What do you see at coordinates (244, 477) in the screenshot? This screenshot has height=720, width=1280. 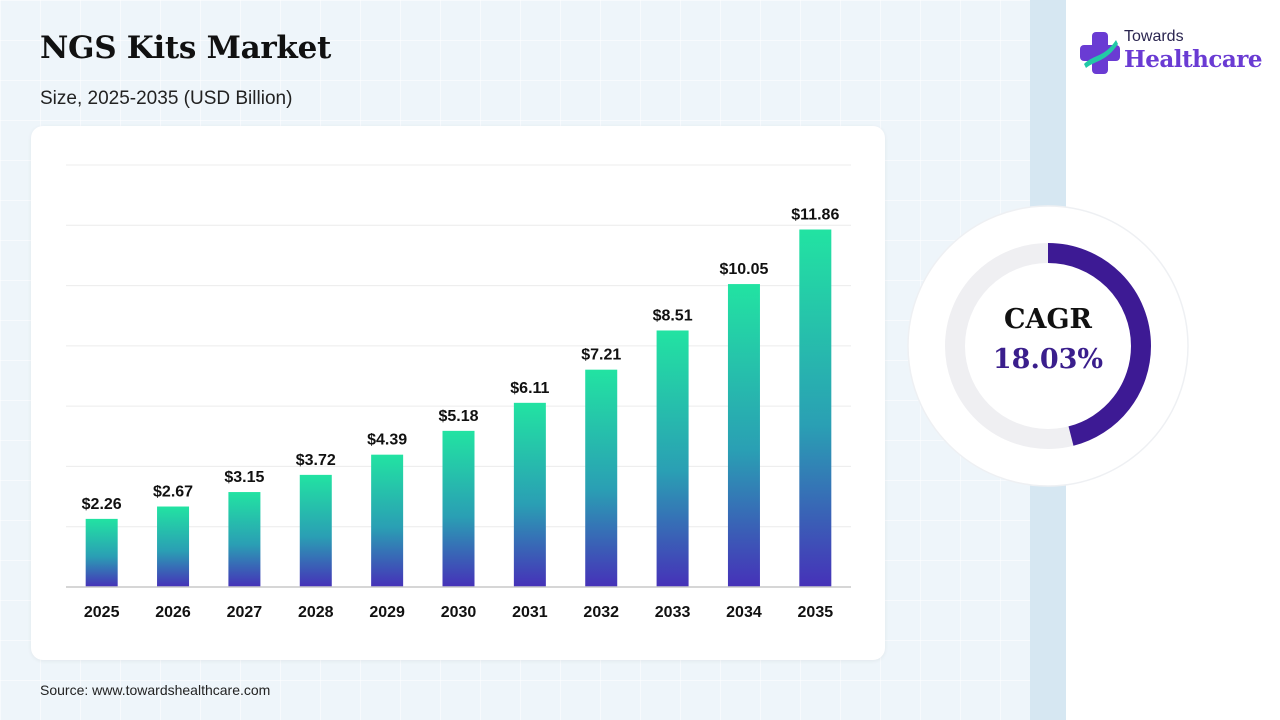 I see `bar-value-label: $3.15` at bounding box center [244, 477].